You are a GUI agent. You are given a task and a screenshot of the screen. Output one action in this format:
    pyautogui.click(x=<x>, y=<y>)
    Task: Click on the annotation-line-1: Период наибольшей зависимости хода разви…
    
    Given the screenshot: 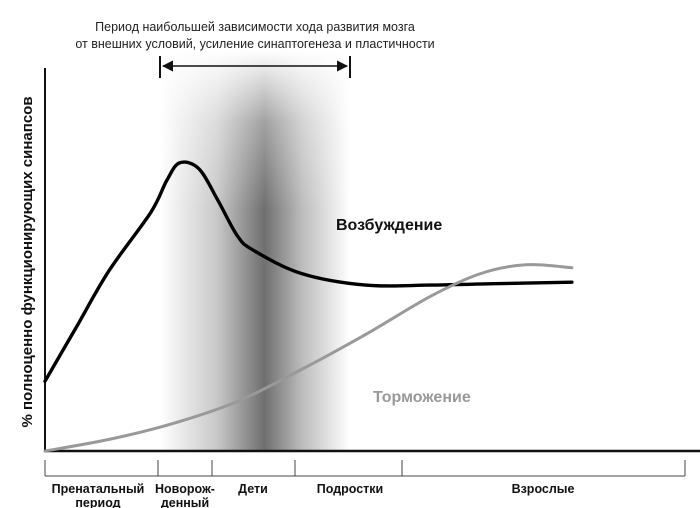 What is the action you would take?
    pyautogui.click(x=255, y=27)
    